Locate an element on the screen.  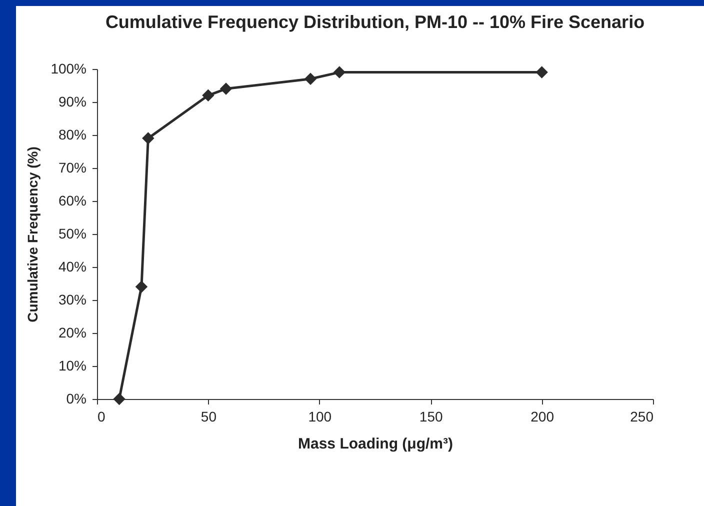
y-tick-label: 70% is located at coordinates (72, 168).